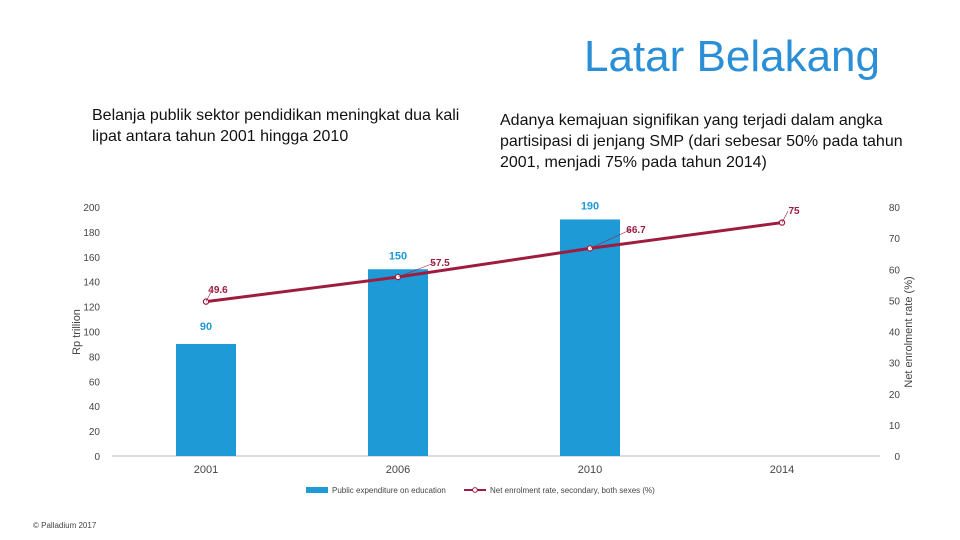 This screenshot has width=960, height=540. Describe the element at coordinates (91, 208) in the screenshot. I see `left-axis-tick-label: 200` at that location.